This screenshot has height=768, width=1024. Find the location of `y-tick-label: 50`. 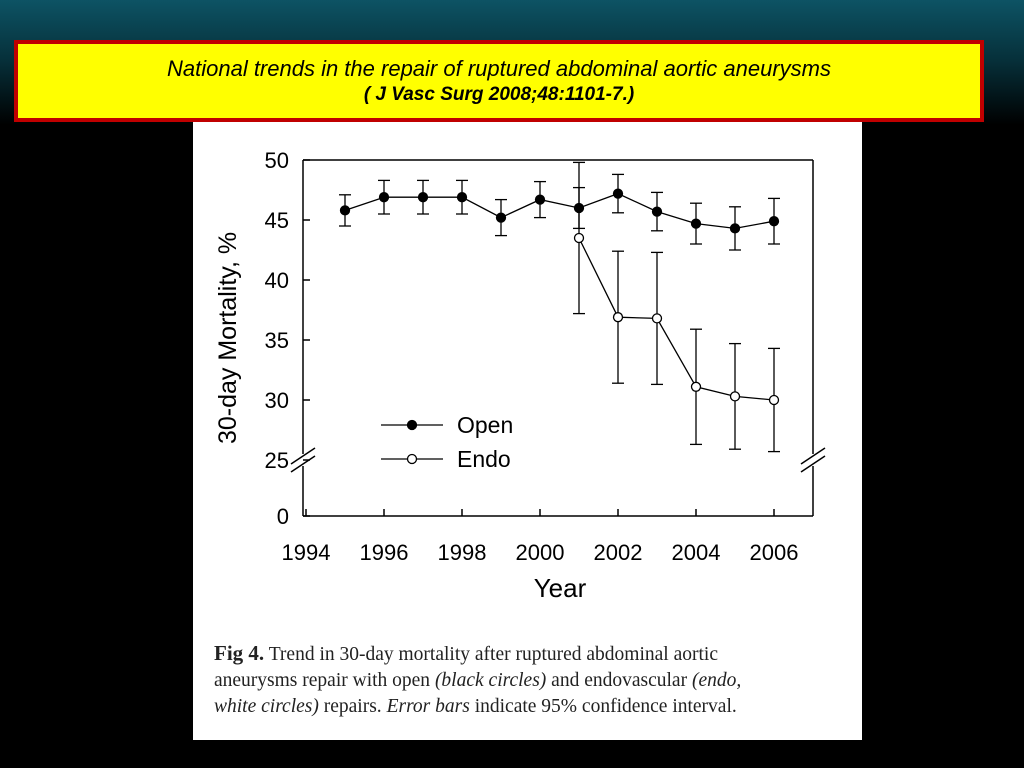

y-tick-label: 50 is located at coordinates (277, 160).